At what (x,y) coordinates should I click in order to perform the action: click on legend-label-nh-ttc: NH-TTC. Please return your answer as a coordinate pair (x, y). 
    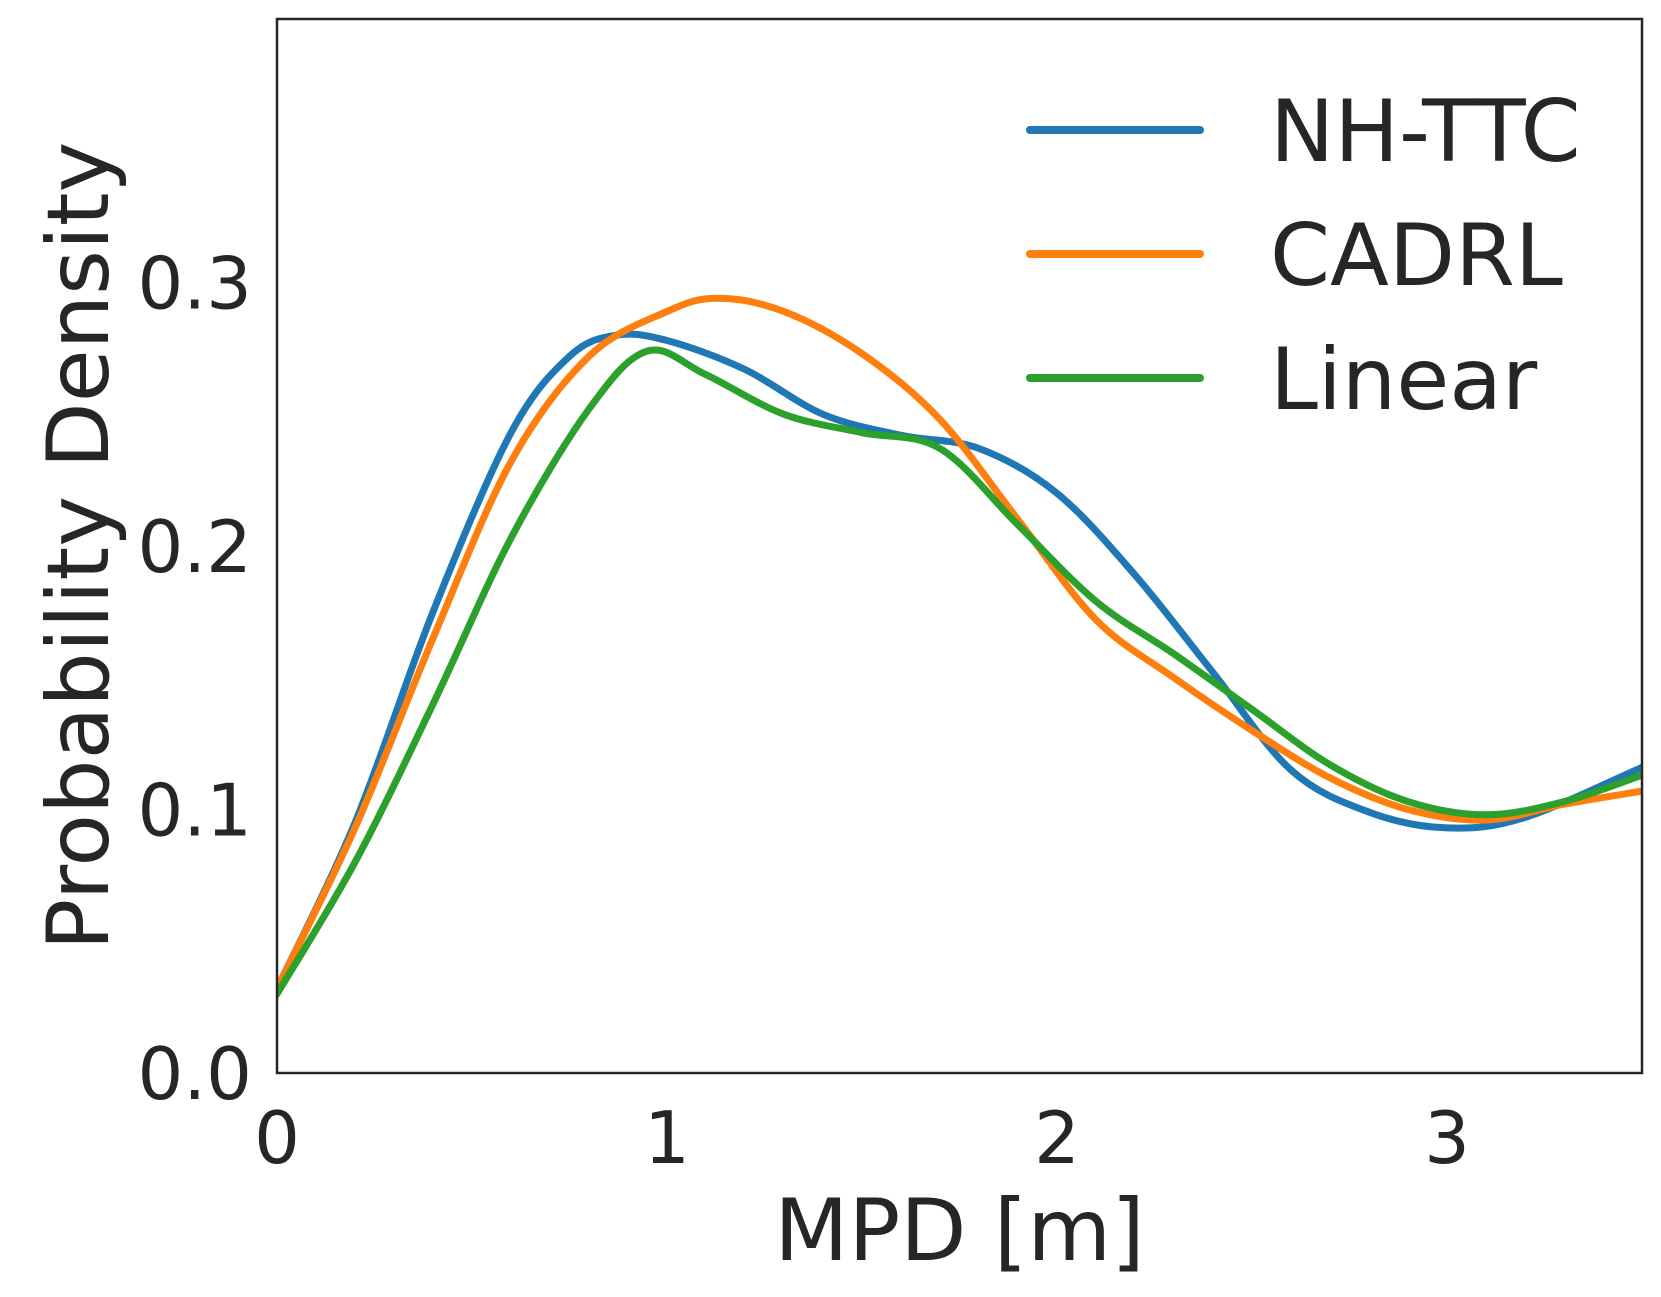
    Looking at the image, I should click on (1425, 132).